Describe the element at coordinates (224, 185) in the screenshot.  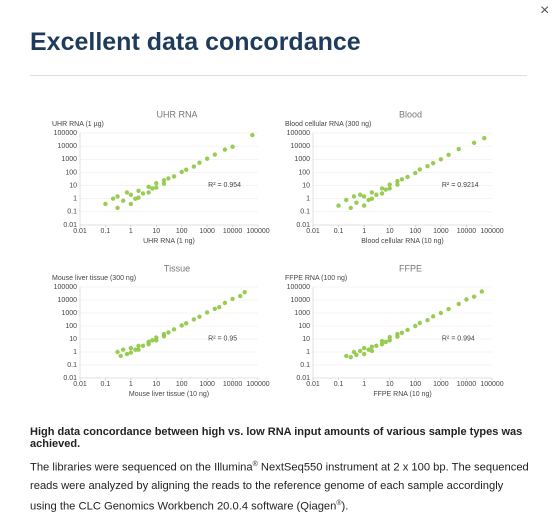
I see `annotation: R² = 0.954` at that location.